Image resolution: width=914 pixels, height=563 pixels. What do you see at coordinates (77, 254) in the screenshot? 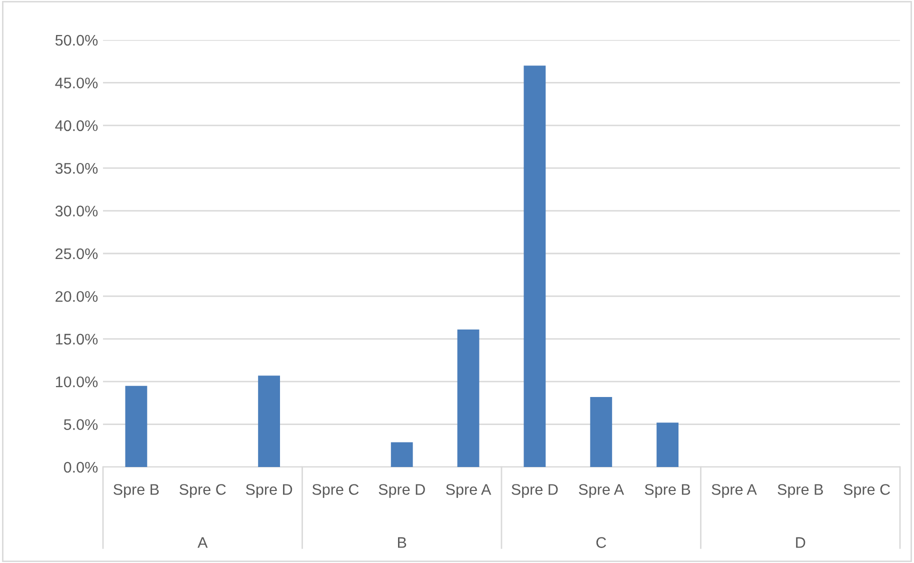
I see `y-tick-label: 25.0%` at bounding box center [77, 254].